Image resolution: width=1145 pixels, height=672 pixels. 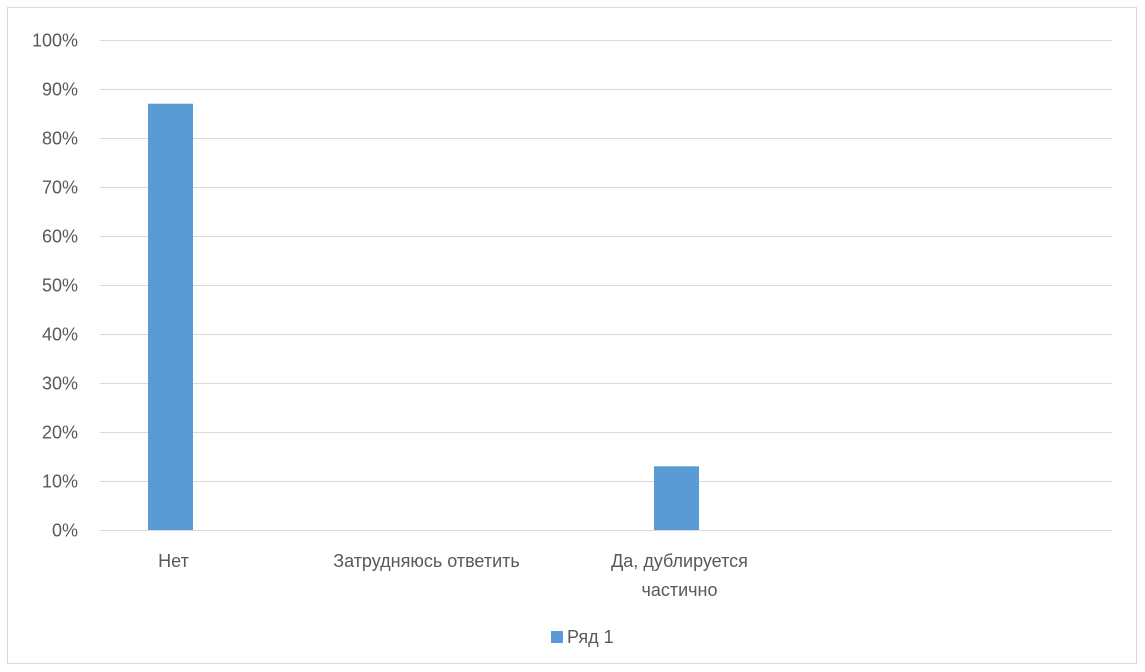 What do you see at coordinates (590, 637) in the screenshot?
I see `legend-label: Ряд 1` at bounding box center [590, 637].